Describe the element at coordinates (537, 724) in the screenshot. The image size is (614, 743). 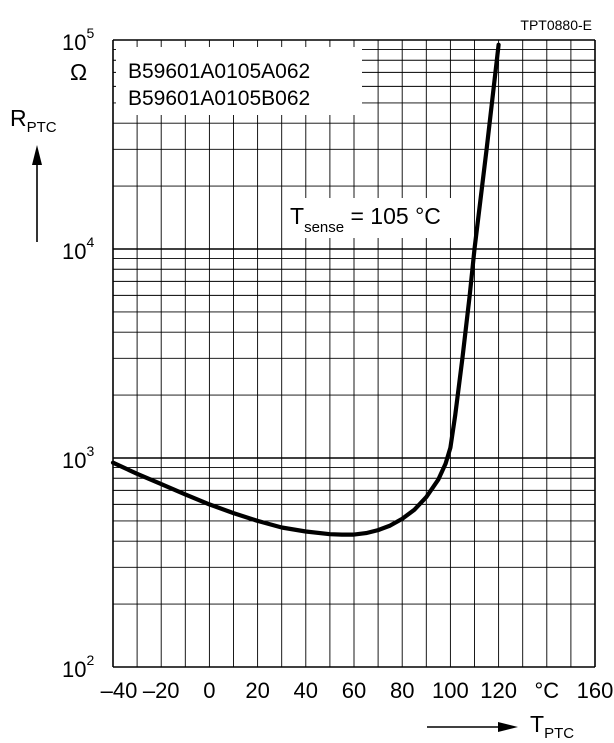
I see `x-axis-title-main: T` at that location.